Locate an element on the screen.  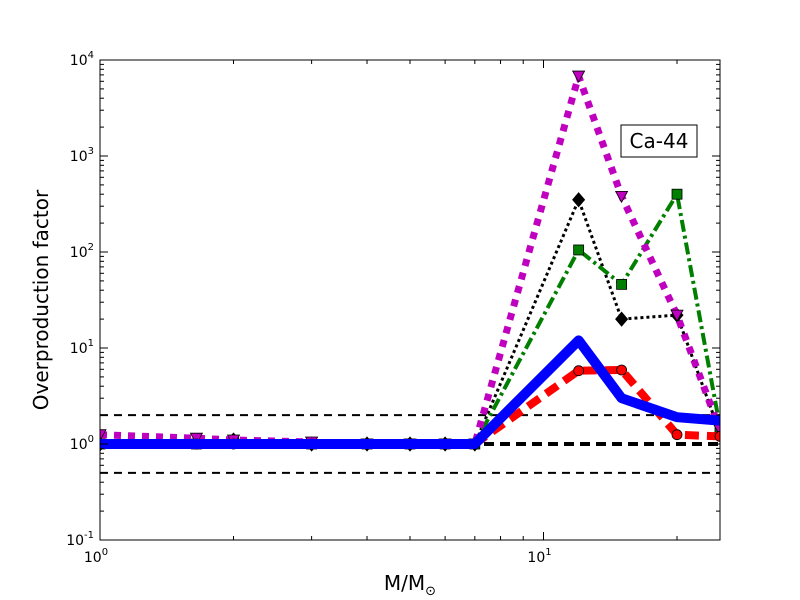
y-axis-label: Overproduction factor is located at coordinates (41, 299).